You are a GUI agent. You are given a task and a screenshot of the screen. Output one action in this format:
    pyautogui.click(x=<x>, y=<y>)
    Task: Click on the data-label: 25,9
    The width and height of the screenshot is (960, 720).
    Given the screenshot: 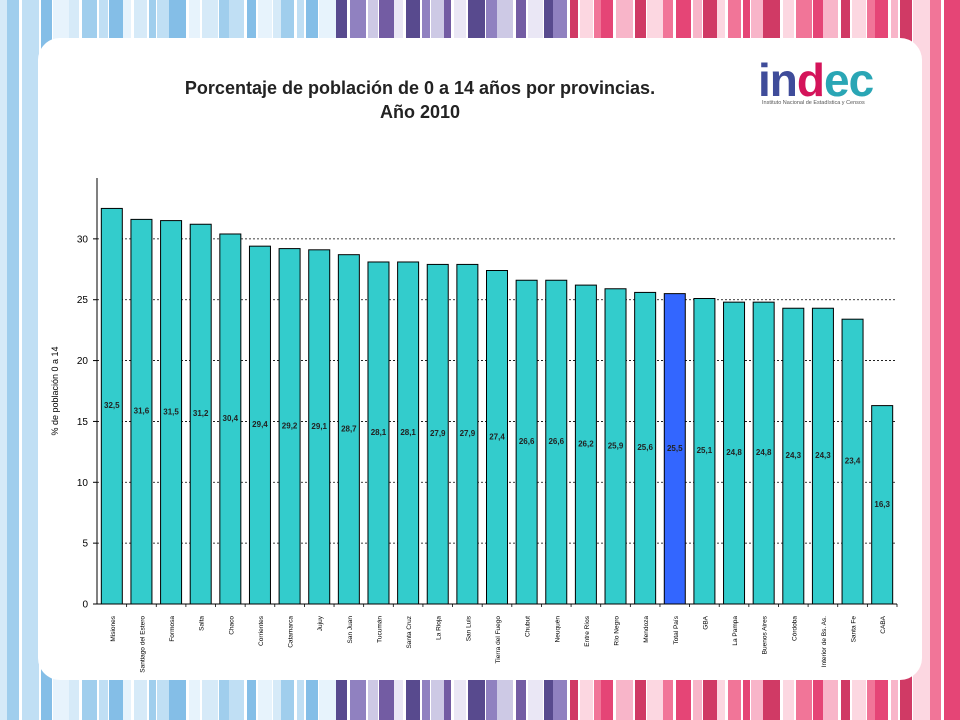 What is the action you would take?
    pyautogui.click(x=616, y=445)
    